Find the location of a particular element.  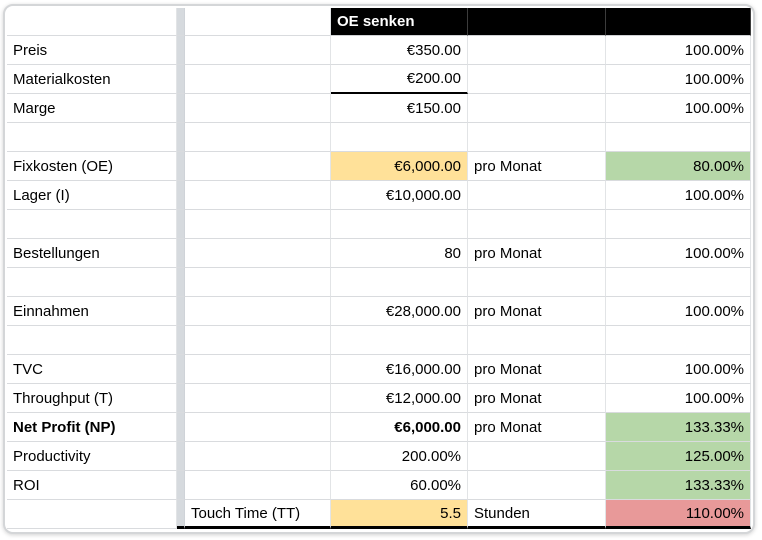

header-cell-a is located at coordinates (92, 22).